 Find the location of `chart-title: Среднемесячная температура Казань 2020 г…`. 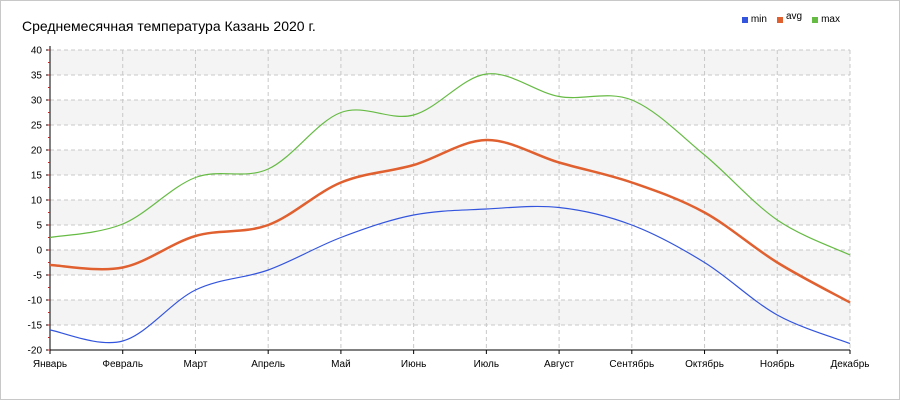

chart-title: Среднемесячная температура Казань 2020 г… is located at coordinates (169, 26).